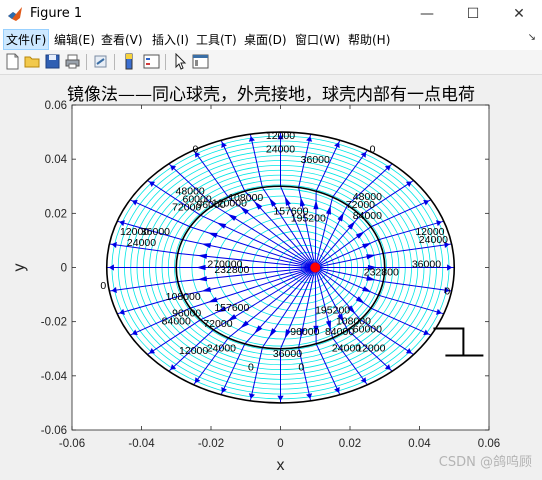 This screenshot has width=542, height=480. What do you see at coordinates (419, 444) in the screenshot?
I see `x-tick-label: 0.04` at bounding box center [419, 444].